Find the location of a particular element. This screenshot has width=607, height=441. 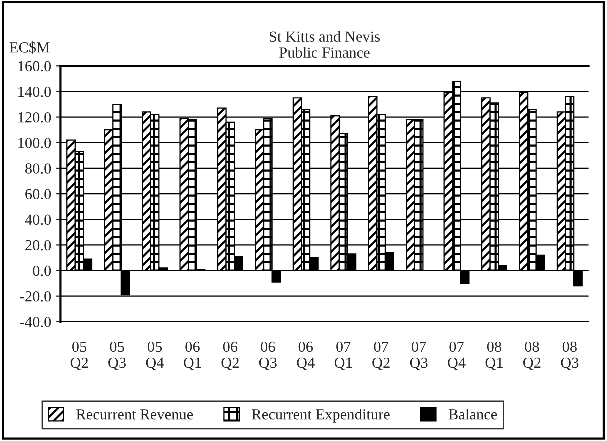

x-tick-label: 07 Q1 is located at coordinates (343, 356).